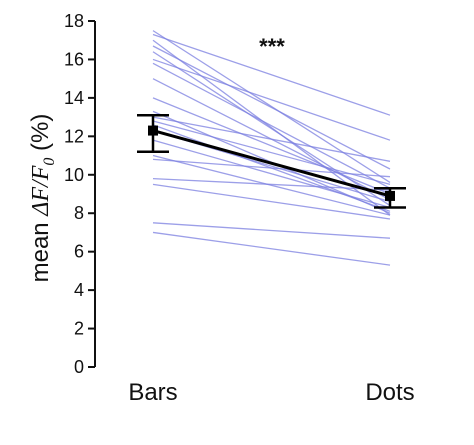 The height and width of the screenshot is (445, 474). What do you see at coordinates (74, 175) in the screenshot?
I see `y-tick-label-10: 10` at bounding box center [74, 175].